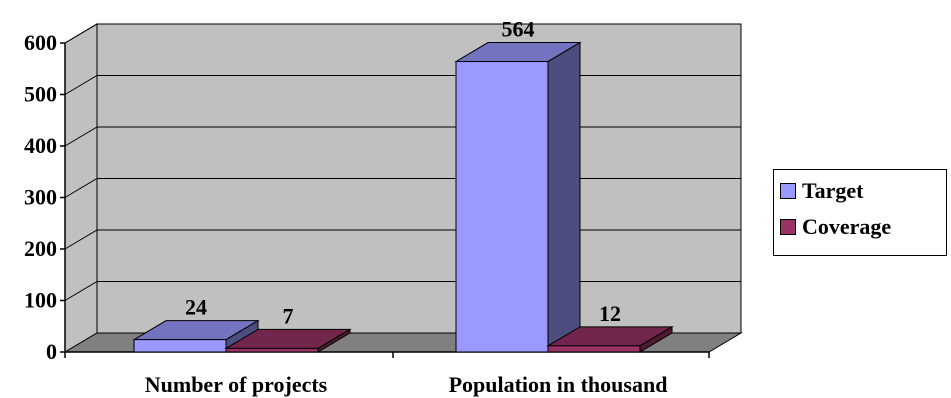  I want to click on legend-item-coverage: Coverage, so click(835, 227).